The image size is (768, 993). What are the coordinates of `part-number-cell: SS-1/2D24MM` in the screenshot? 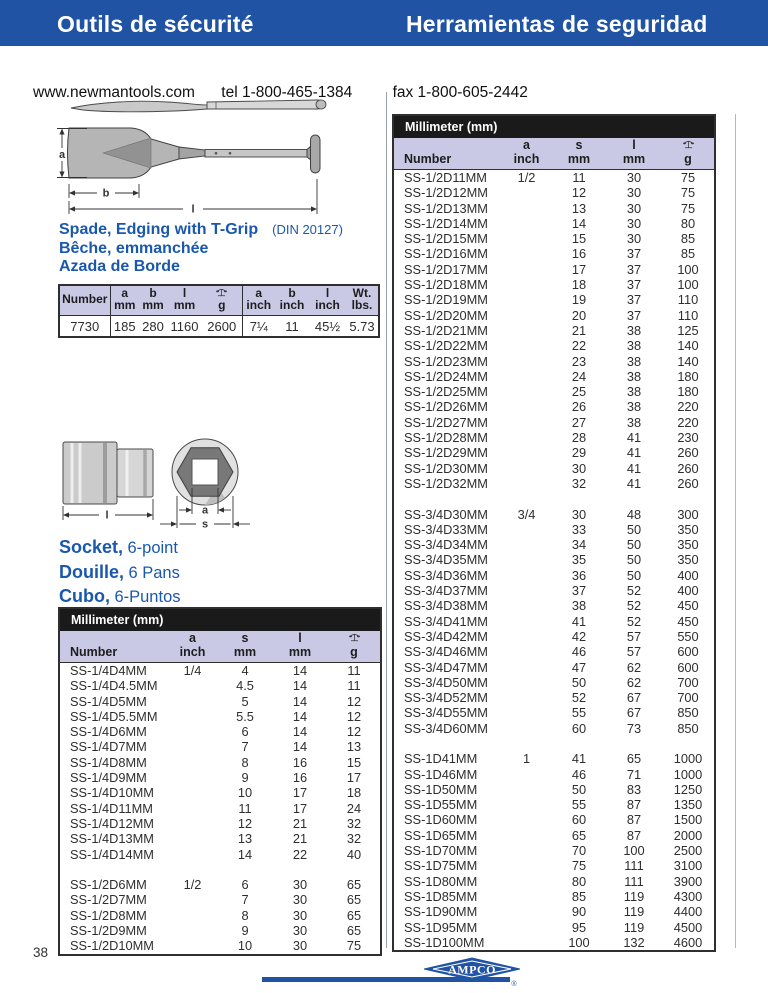 It's located at (446, 376).